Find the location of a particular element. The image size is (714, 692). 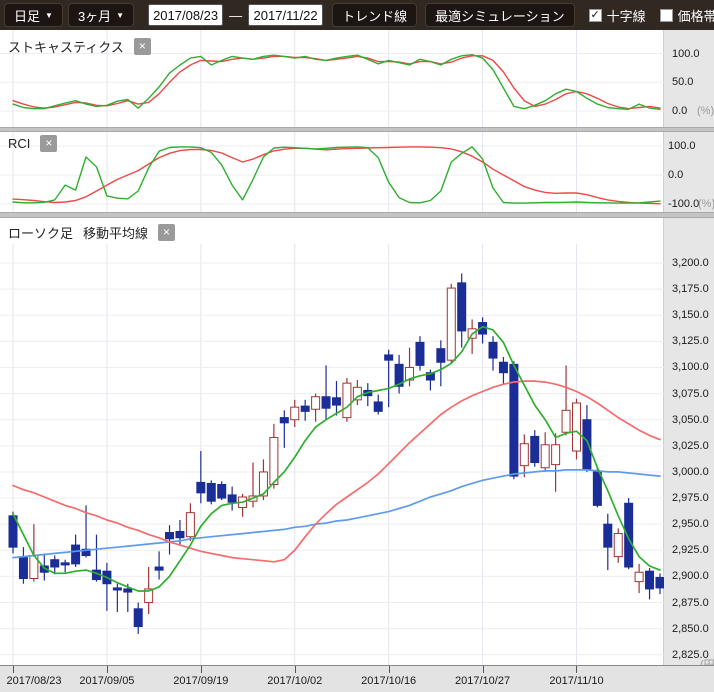

price-band-label: 価格帯 is located at coordinates (695, 16).